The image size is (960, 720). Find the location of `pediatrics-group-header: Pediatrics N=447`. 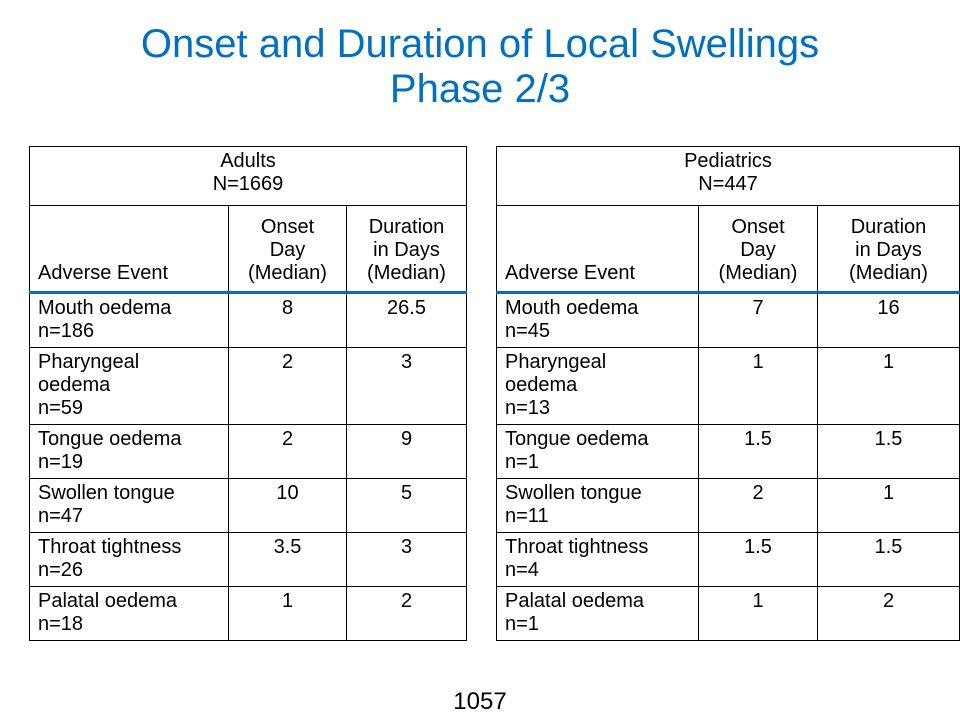

pediatrics-group-header: Pediatrics N=447 is located at coordinates (728, 176).